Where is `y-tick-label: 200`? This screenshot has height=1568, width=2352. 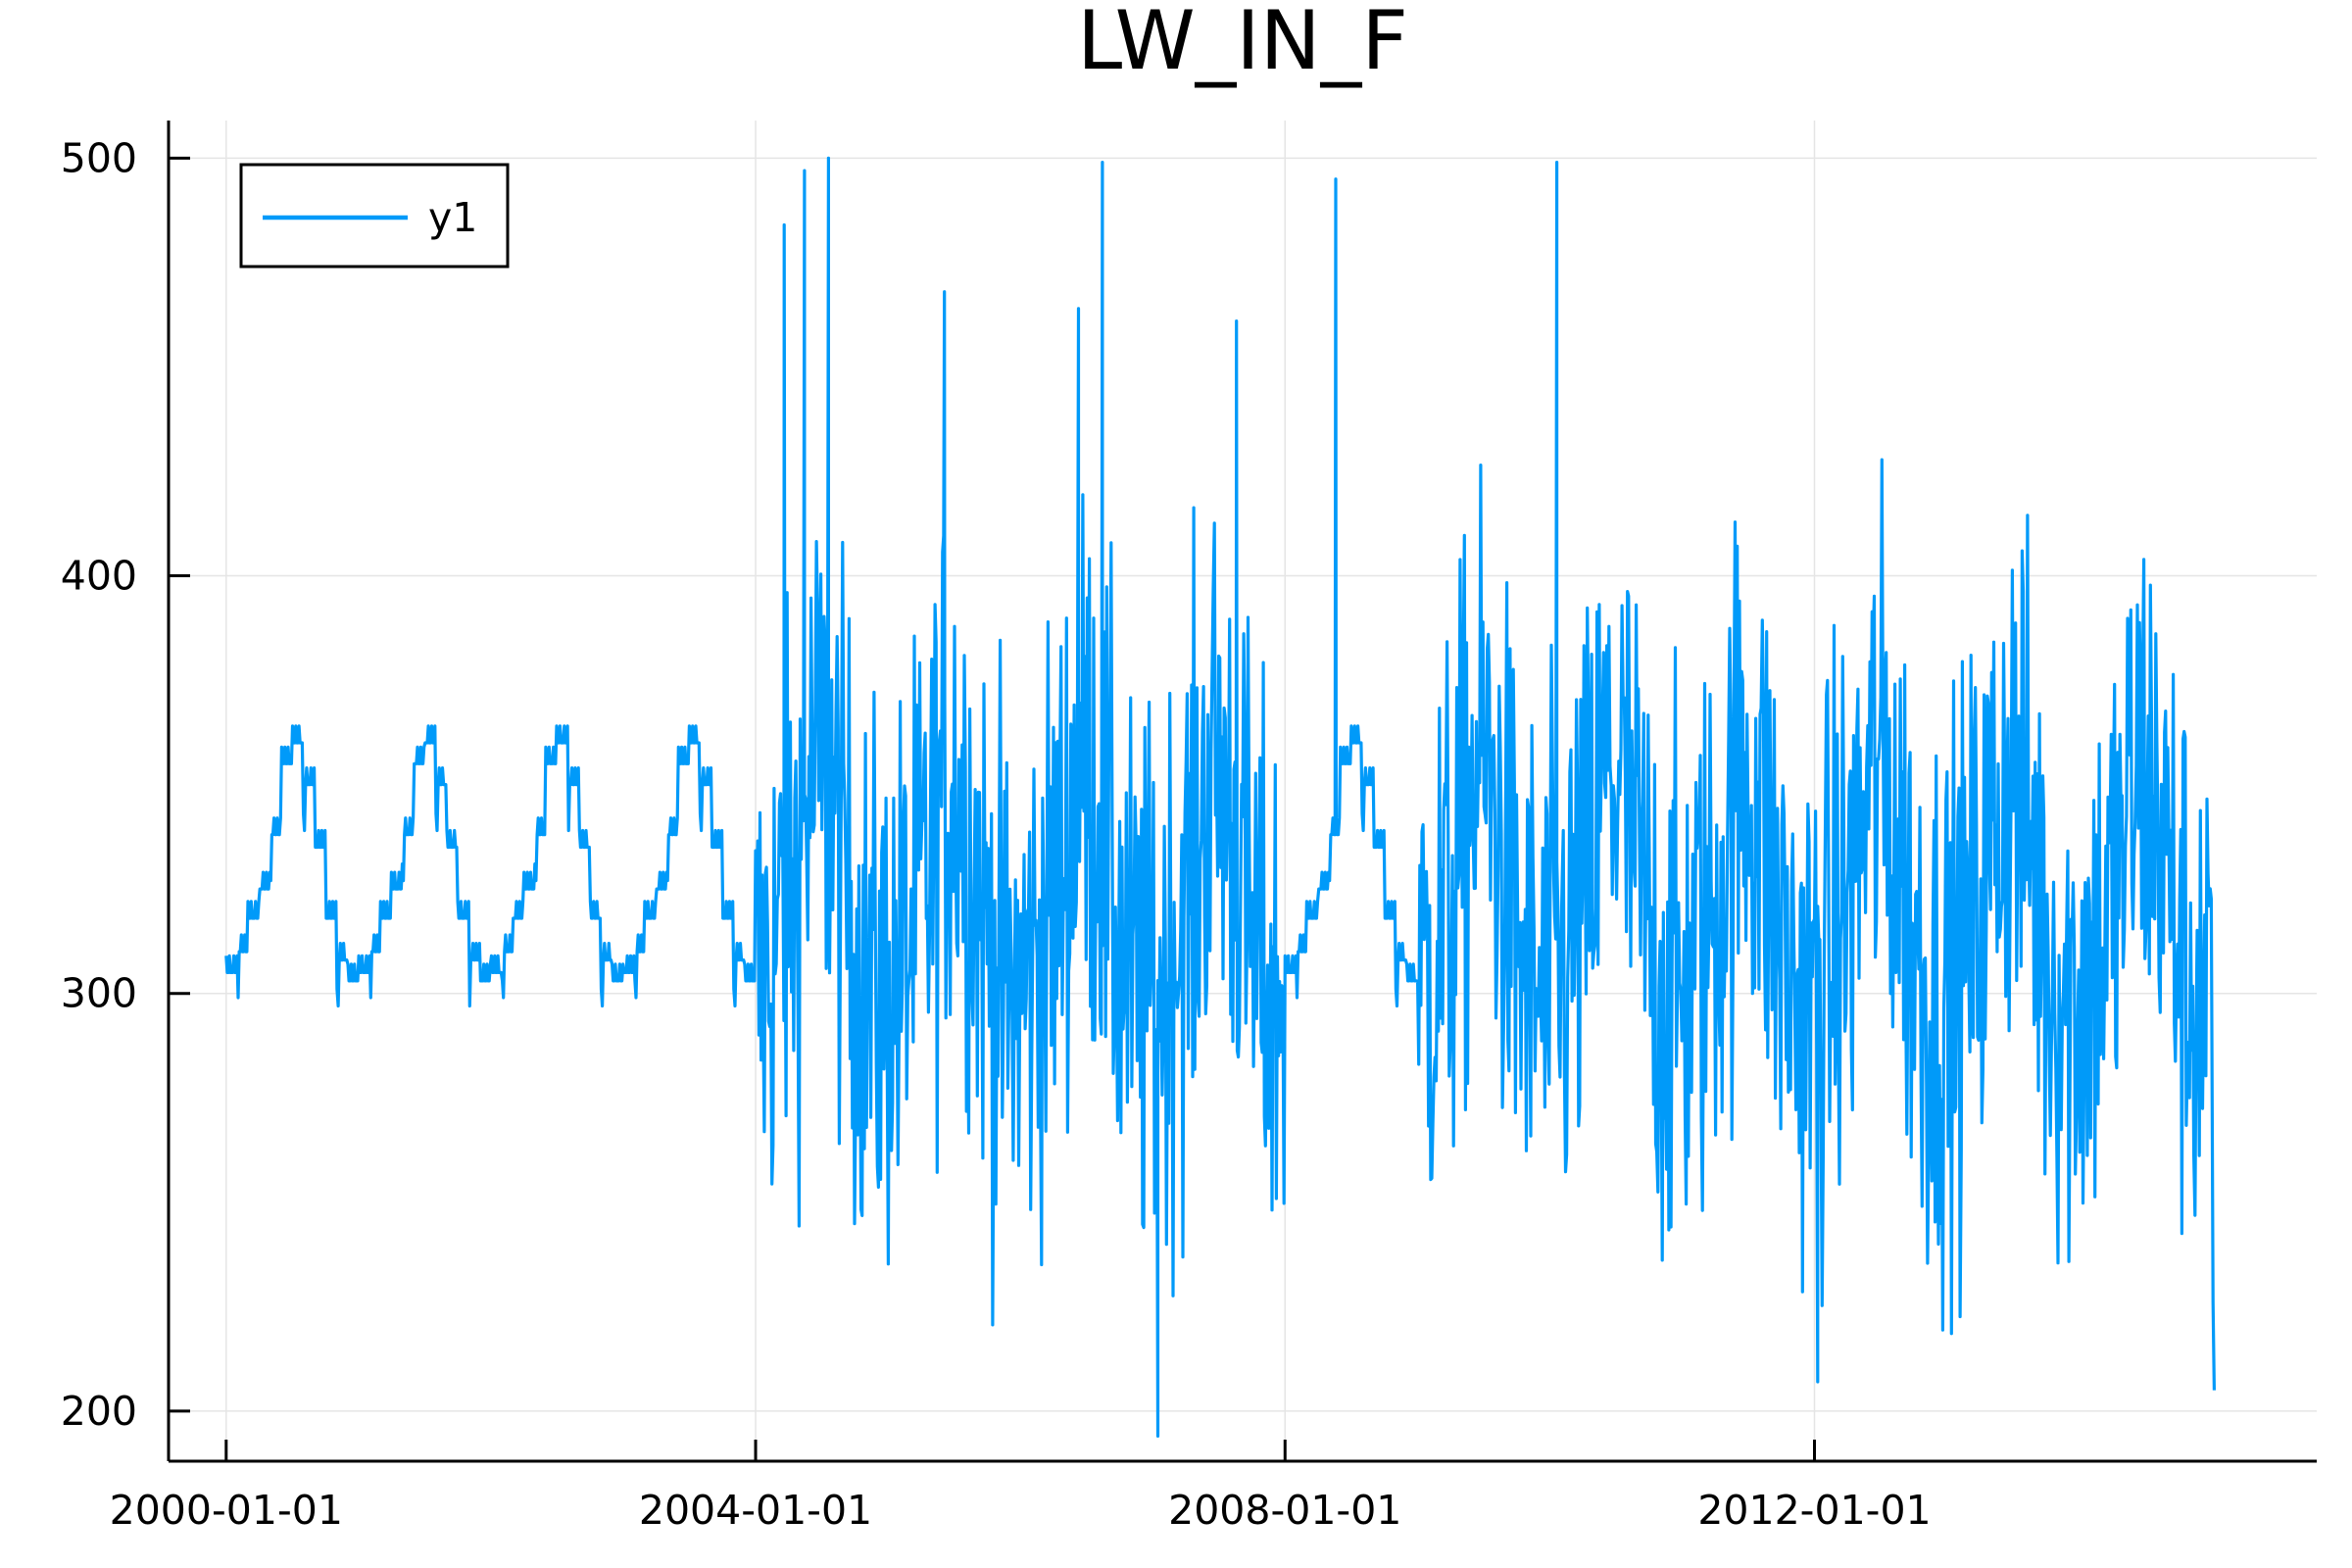
y-tick-label: 200 is located at coordinates (99, 1411).